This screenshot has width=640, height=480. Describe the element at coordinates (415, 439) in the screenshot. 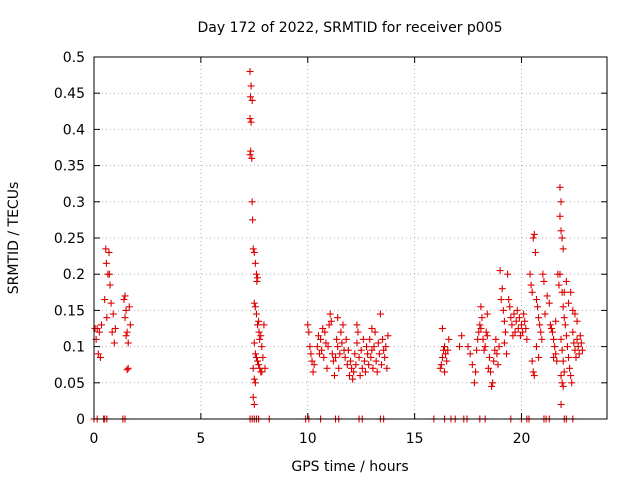

I see `x-tick-label: 15` at that location.